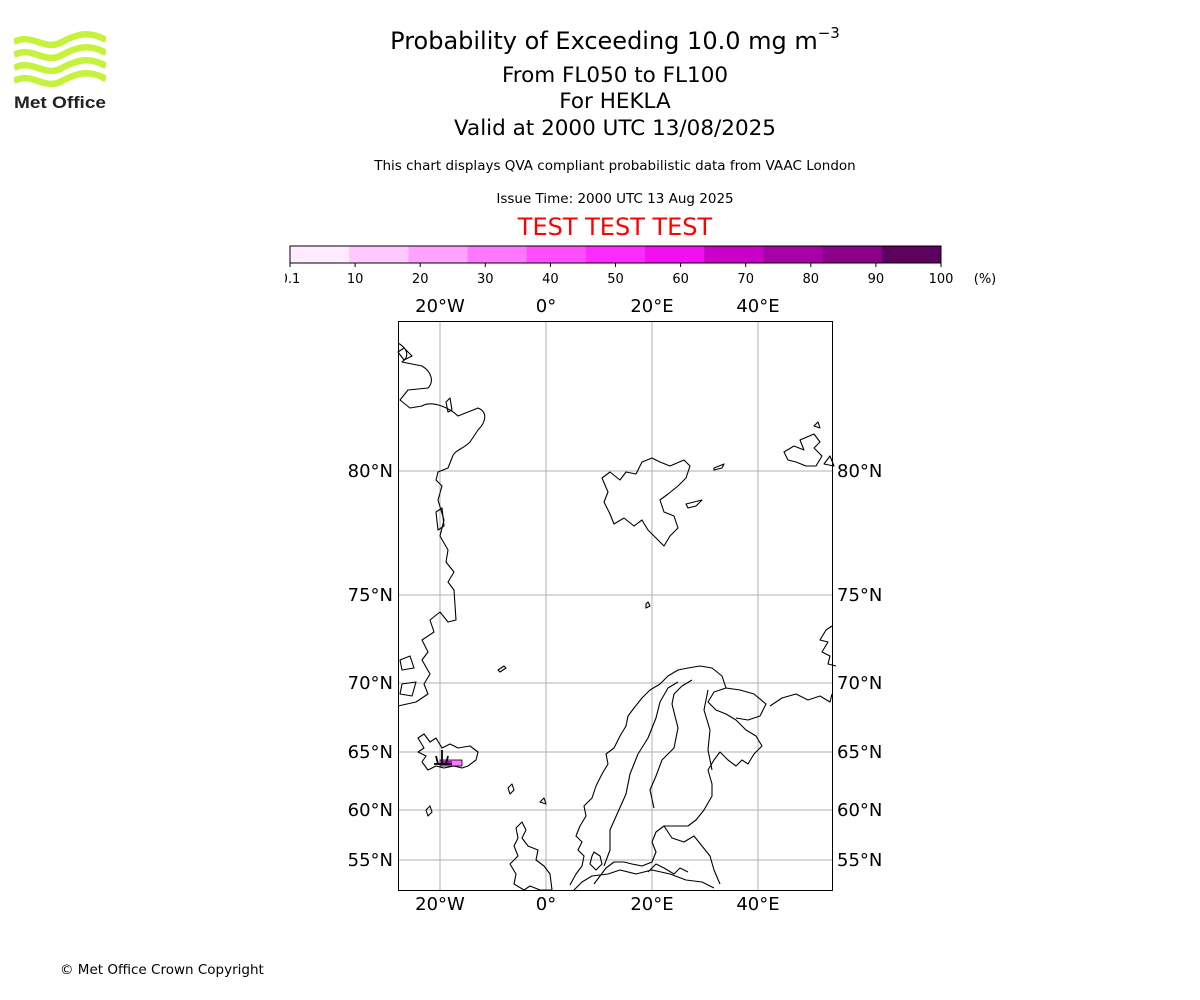 This screenshot has width=1200, height=1000. I want to click on colorbar-tick-label: 30, so click(485, 279).